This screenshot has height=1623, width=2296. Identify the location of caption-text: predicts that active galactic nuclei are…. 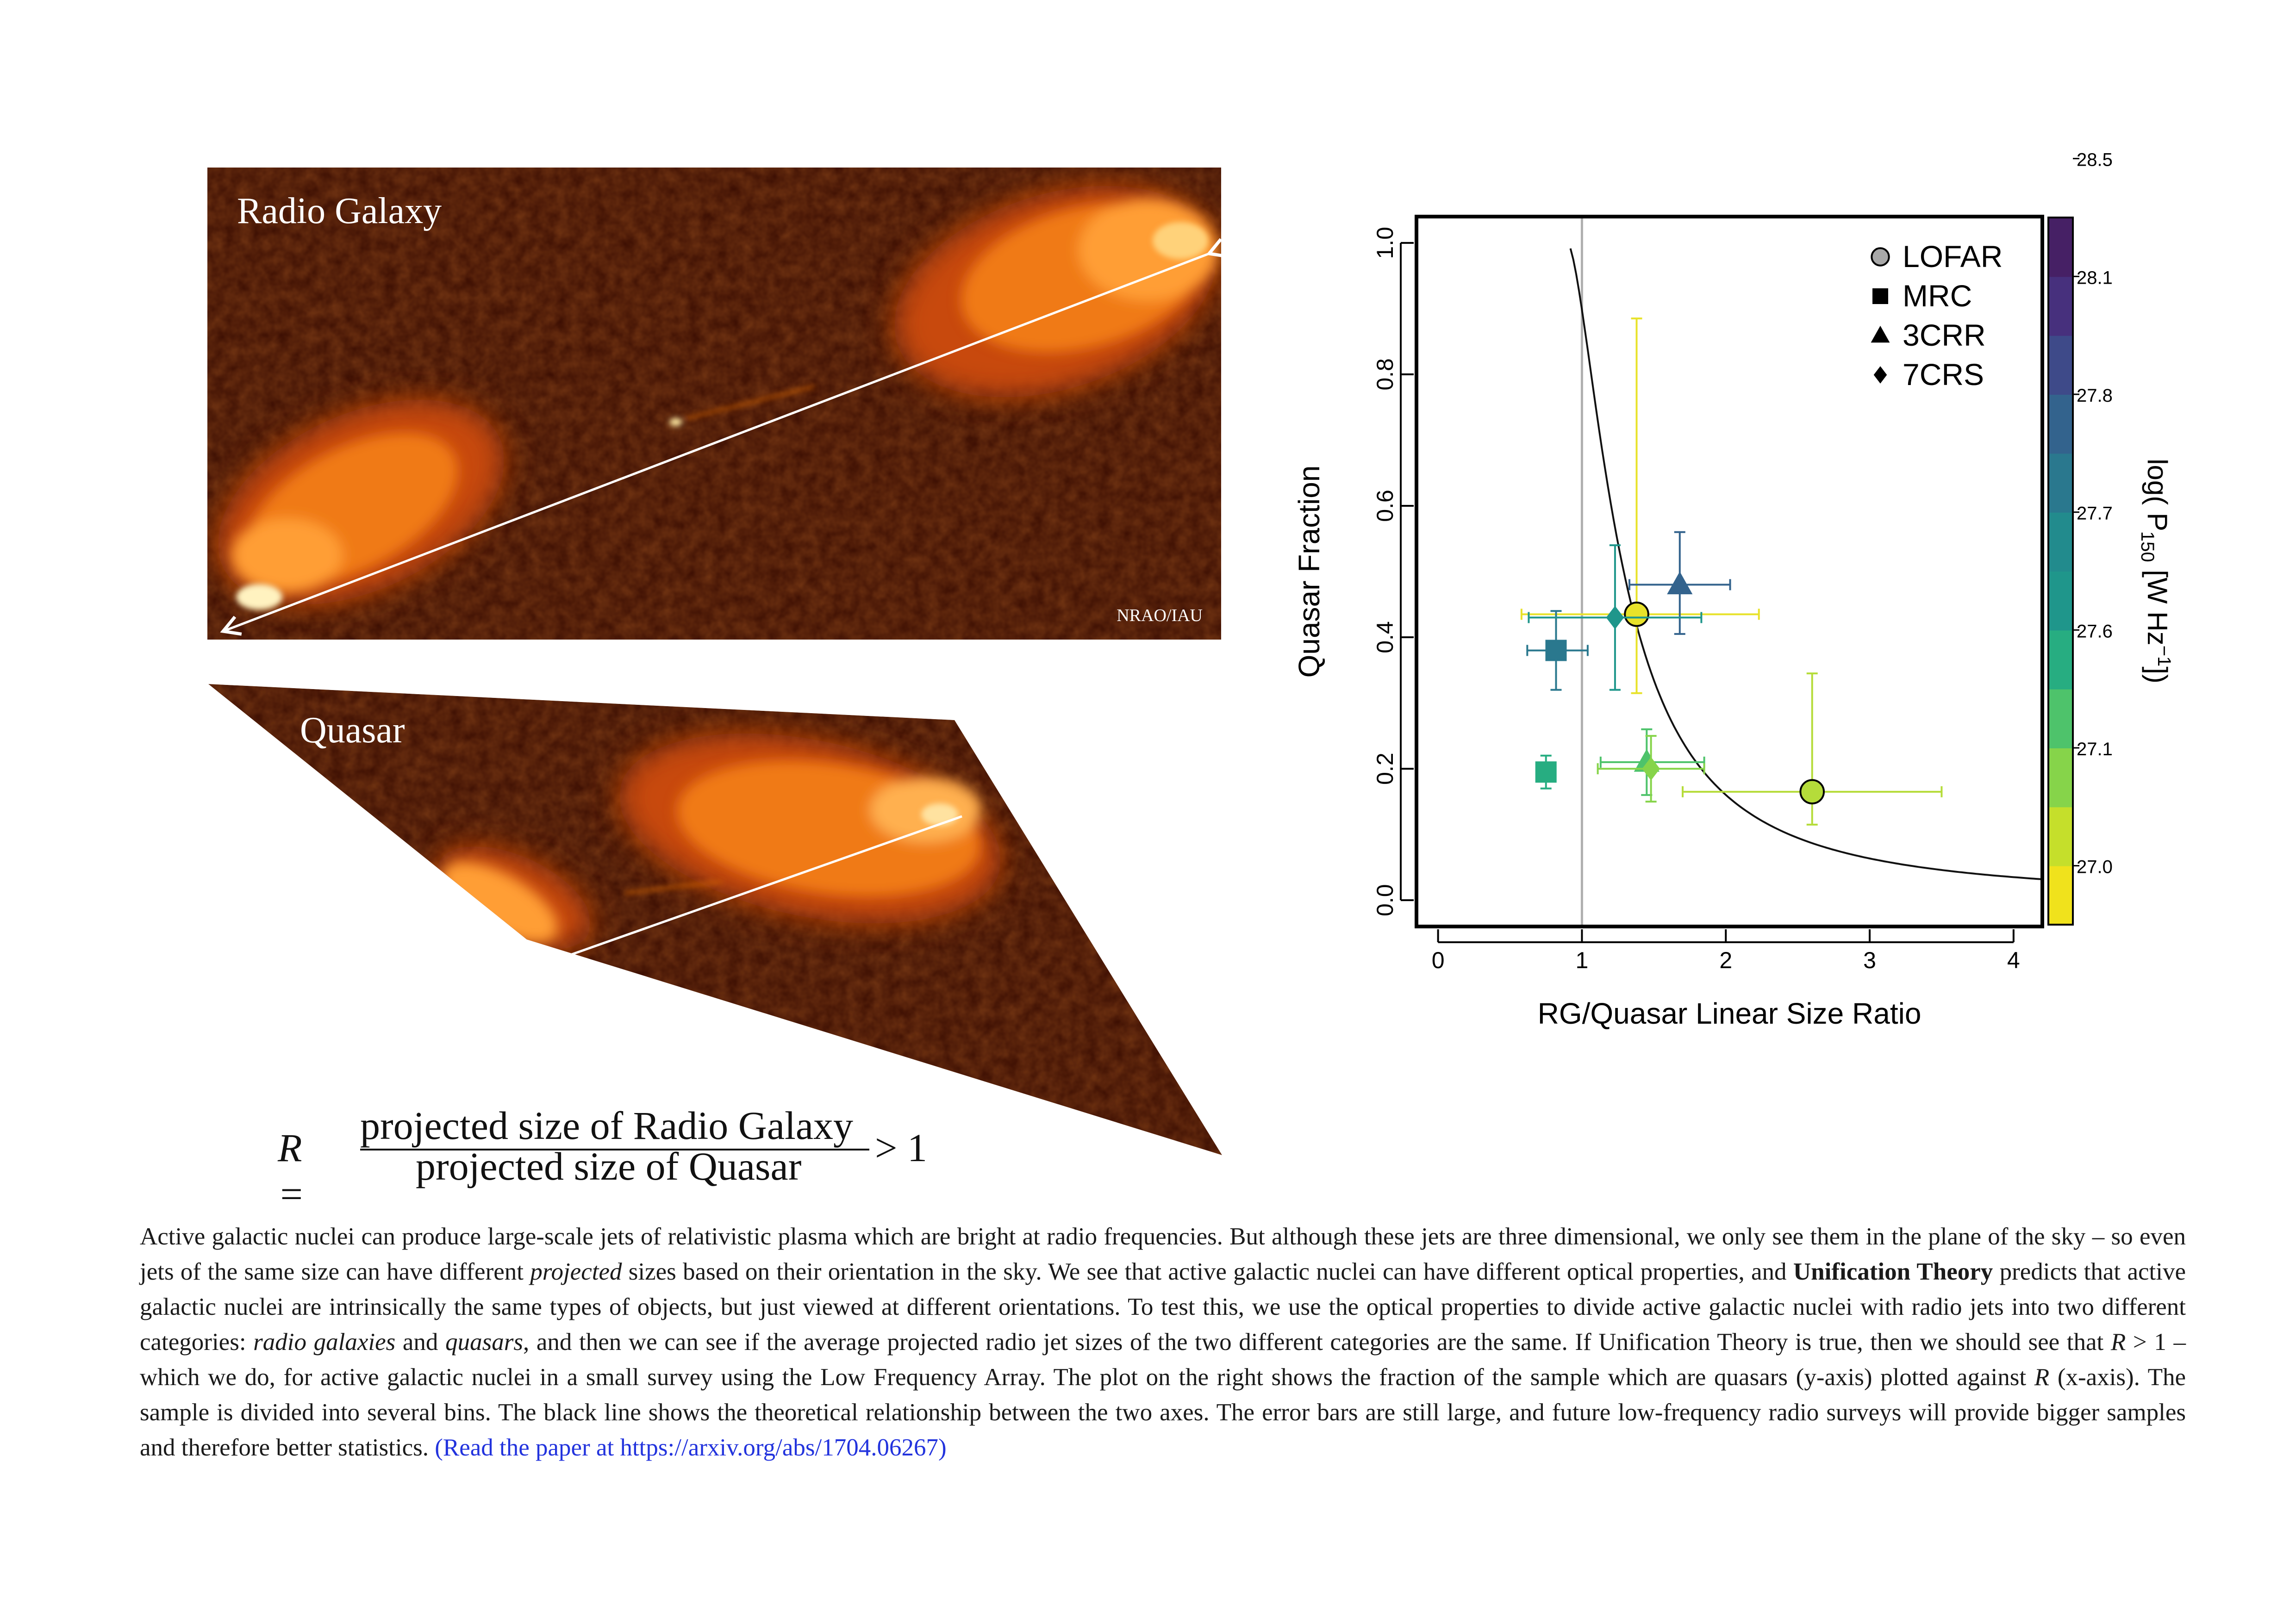
(1163, 1307).